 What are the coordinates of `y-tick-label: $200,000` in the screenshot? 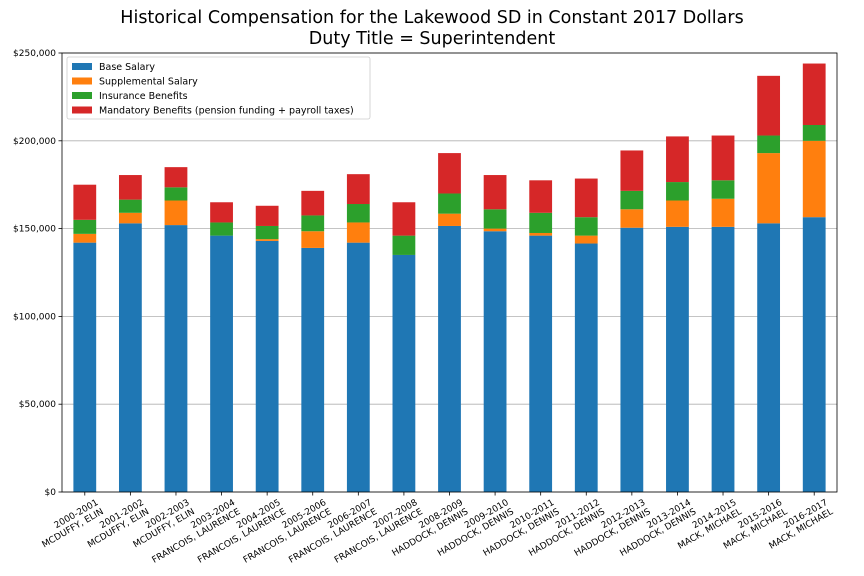 It's located at (34, 142).